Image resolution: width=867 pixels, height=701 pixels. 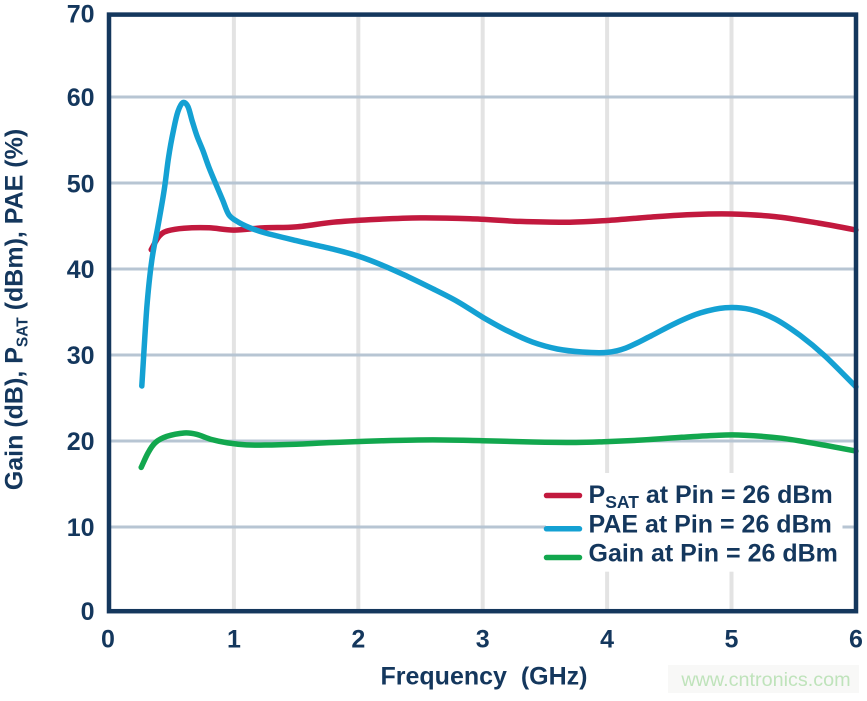 I want to click on svg-text: 2, so click(x=358, y=640).